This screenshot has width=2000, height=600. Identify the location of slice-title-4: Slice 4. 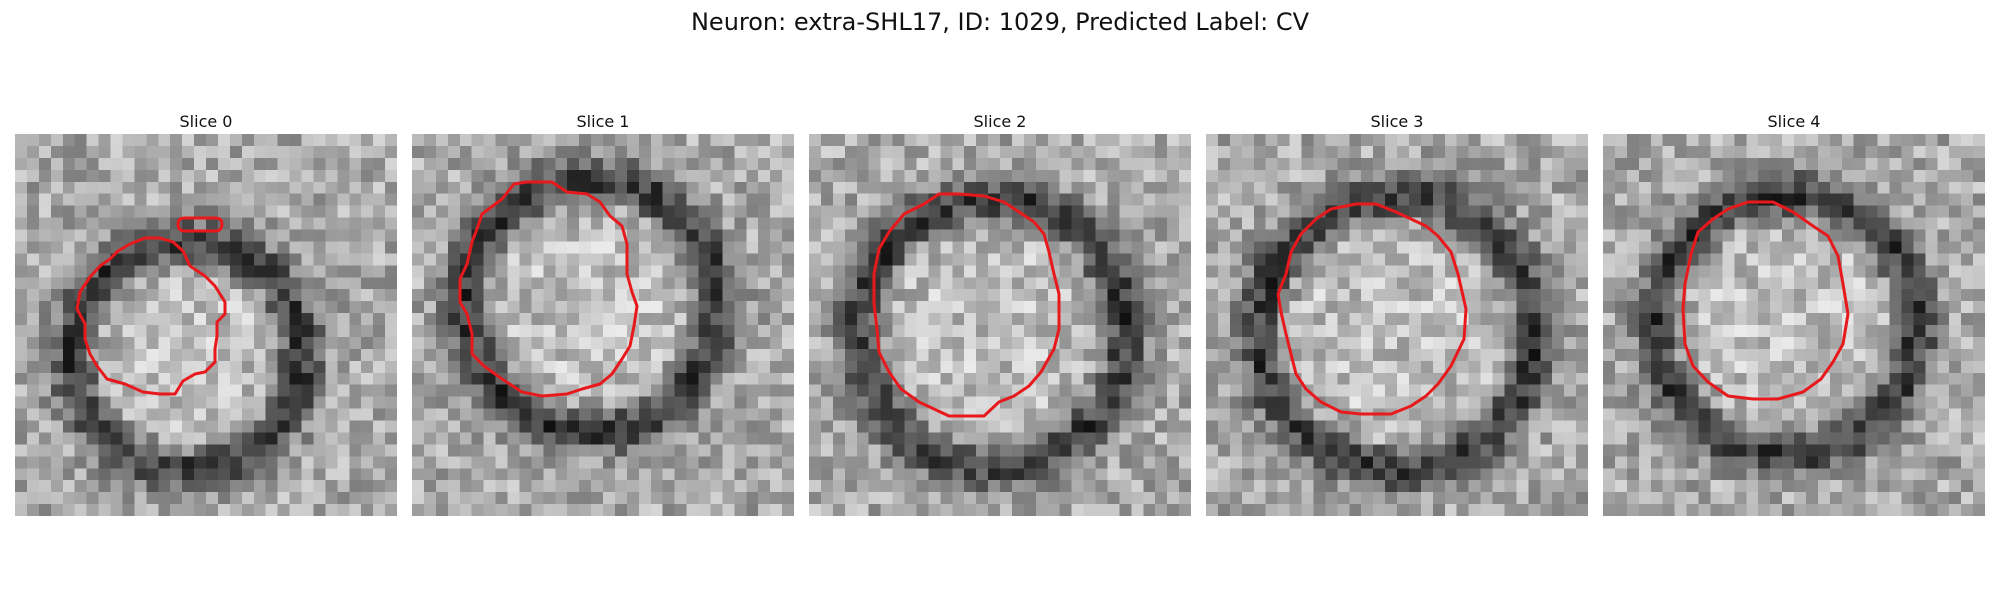
(1794, 121).